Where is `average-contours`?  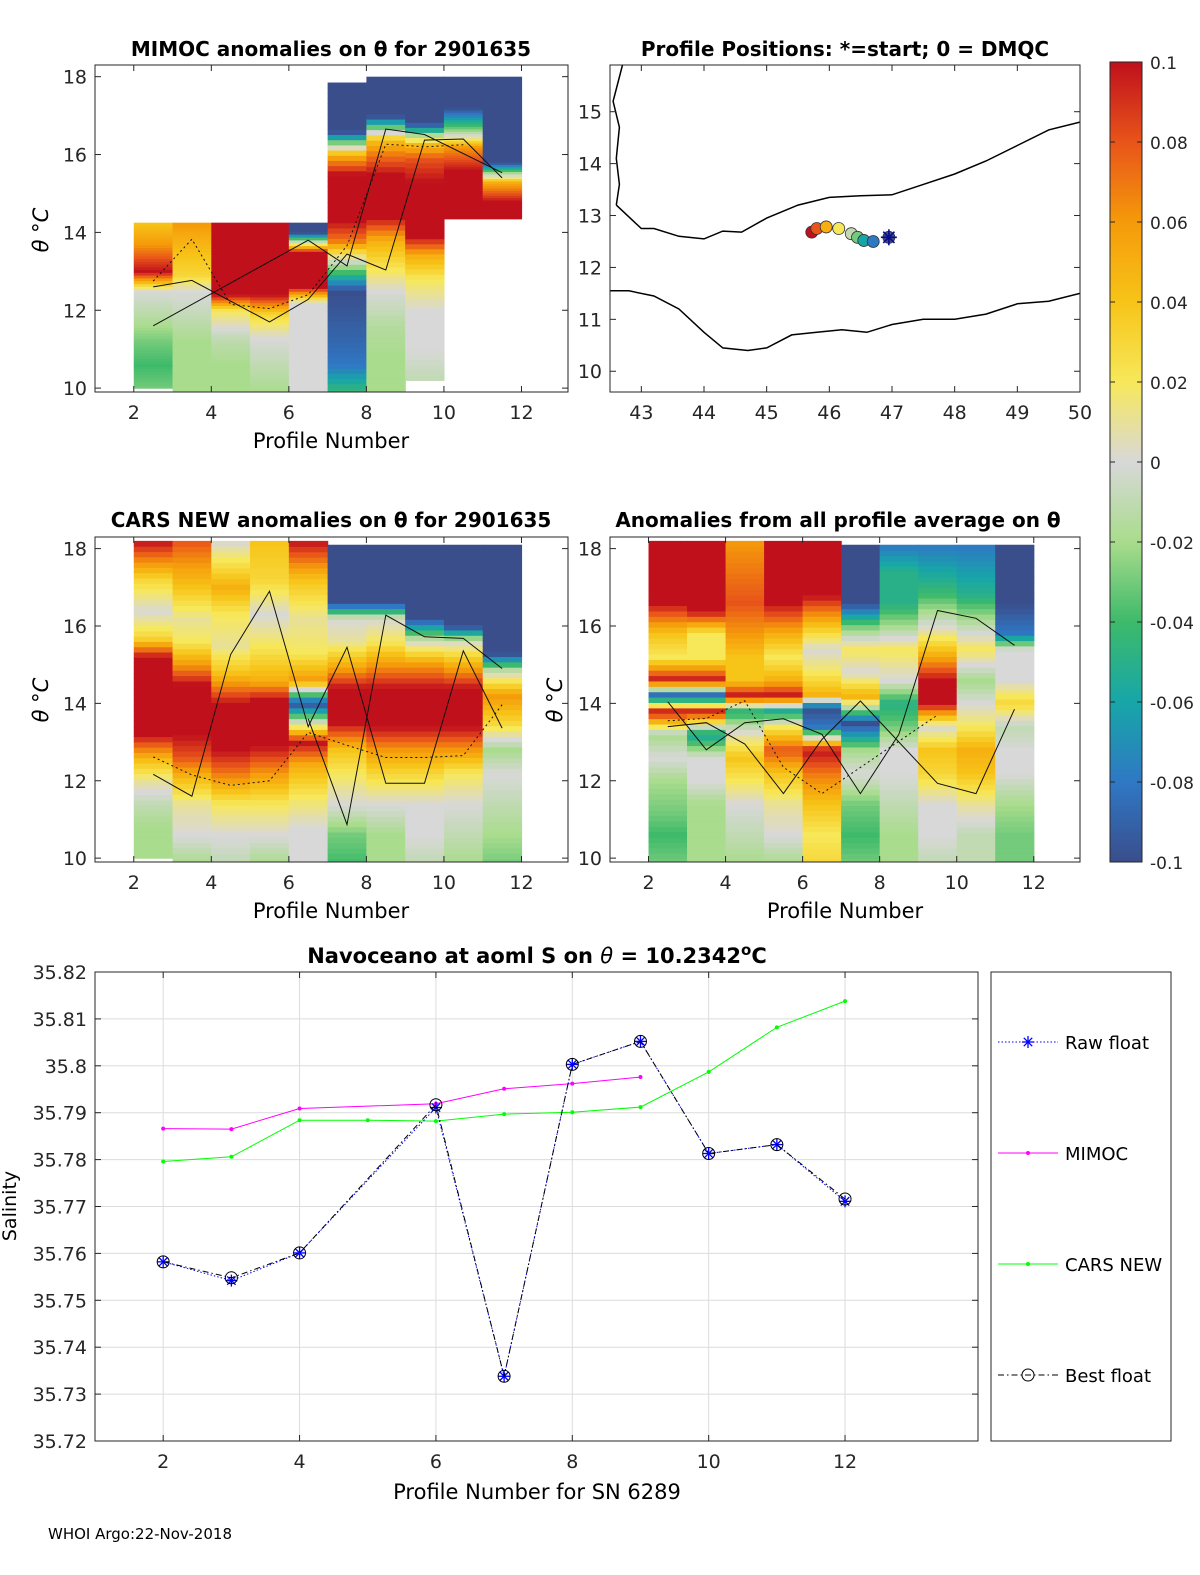
average-contours is located at coordinates (841, 702).